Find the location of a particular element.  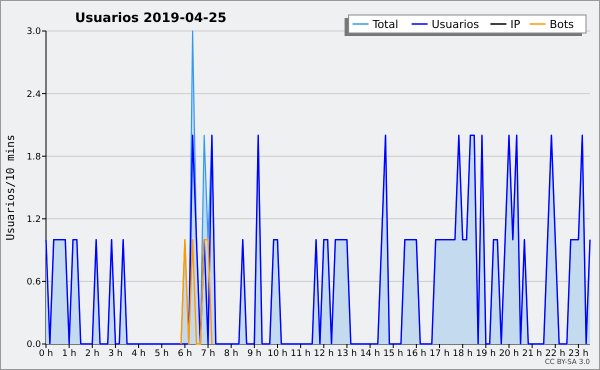

y-tick-label: 1.2 is located at coordinates (33, 219).